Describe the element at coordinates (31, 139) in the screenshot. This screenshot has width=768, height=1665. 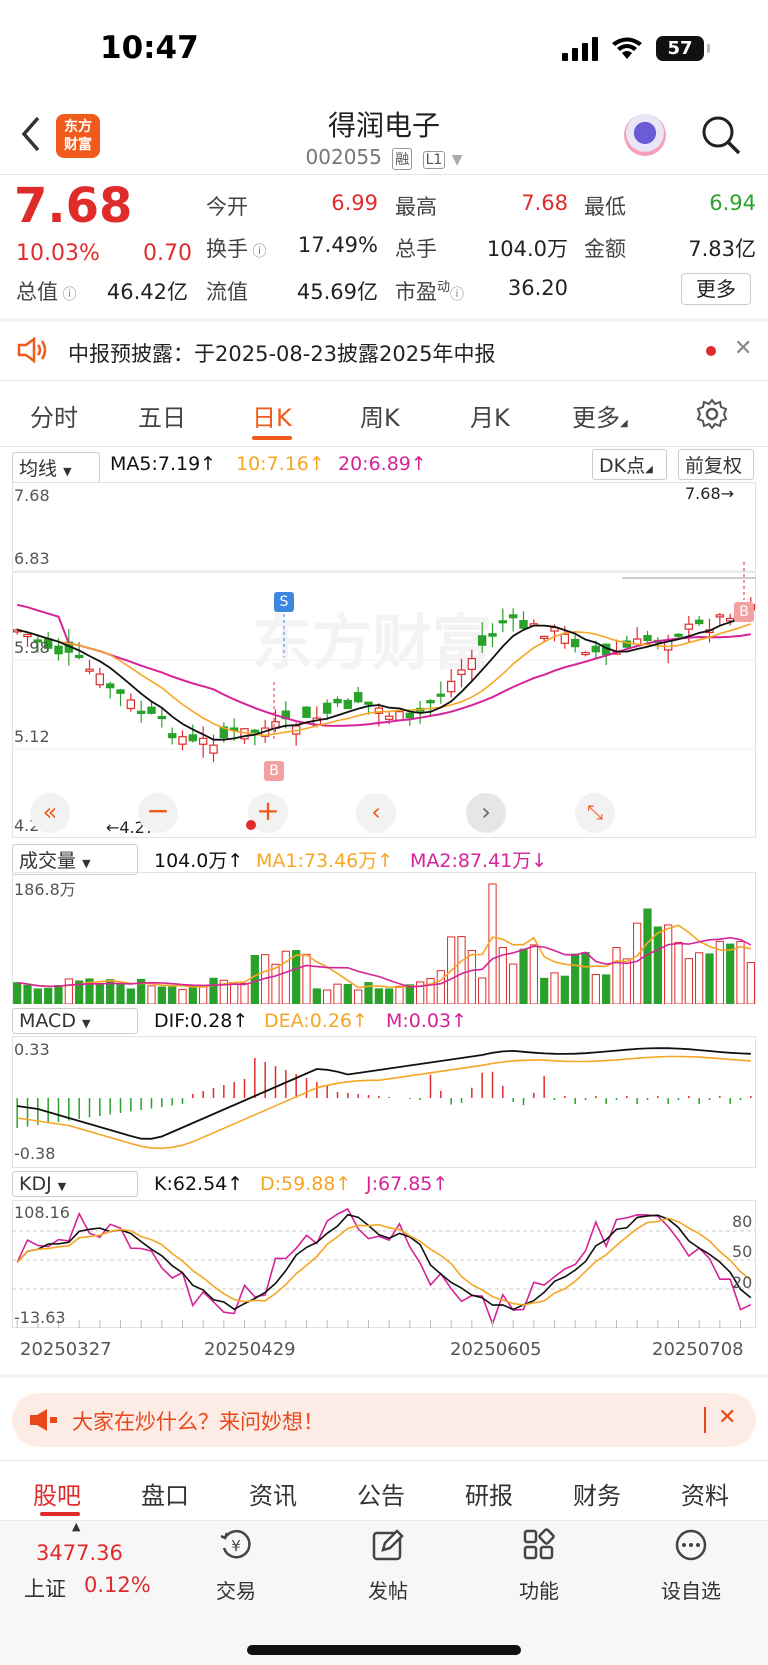
I see `back-button` at that location.